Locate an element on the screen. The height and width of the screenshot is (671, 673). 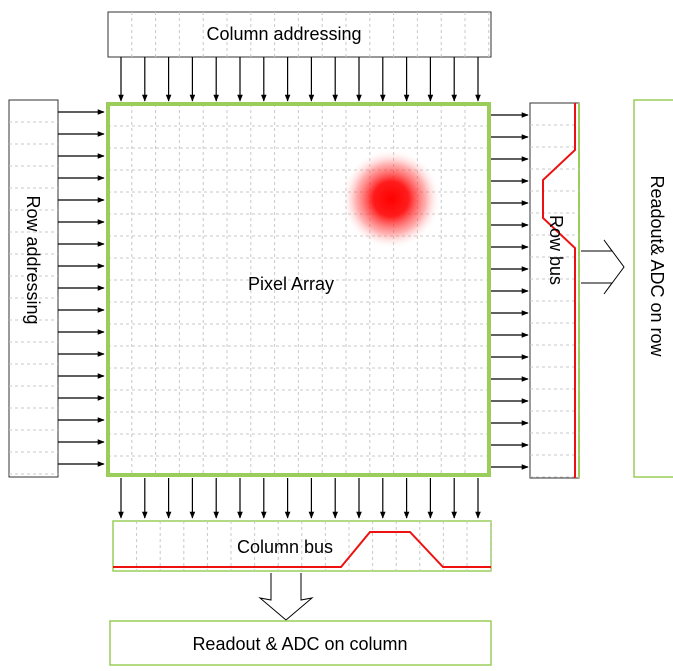
row-addressing-label: Row addressing is located at coordinates (33, 259).